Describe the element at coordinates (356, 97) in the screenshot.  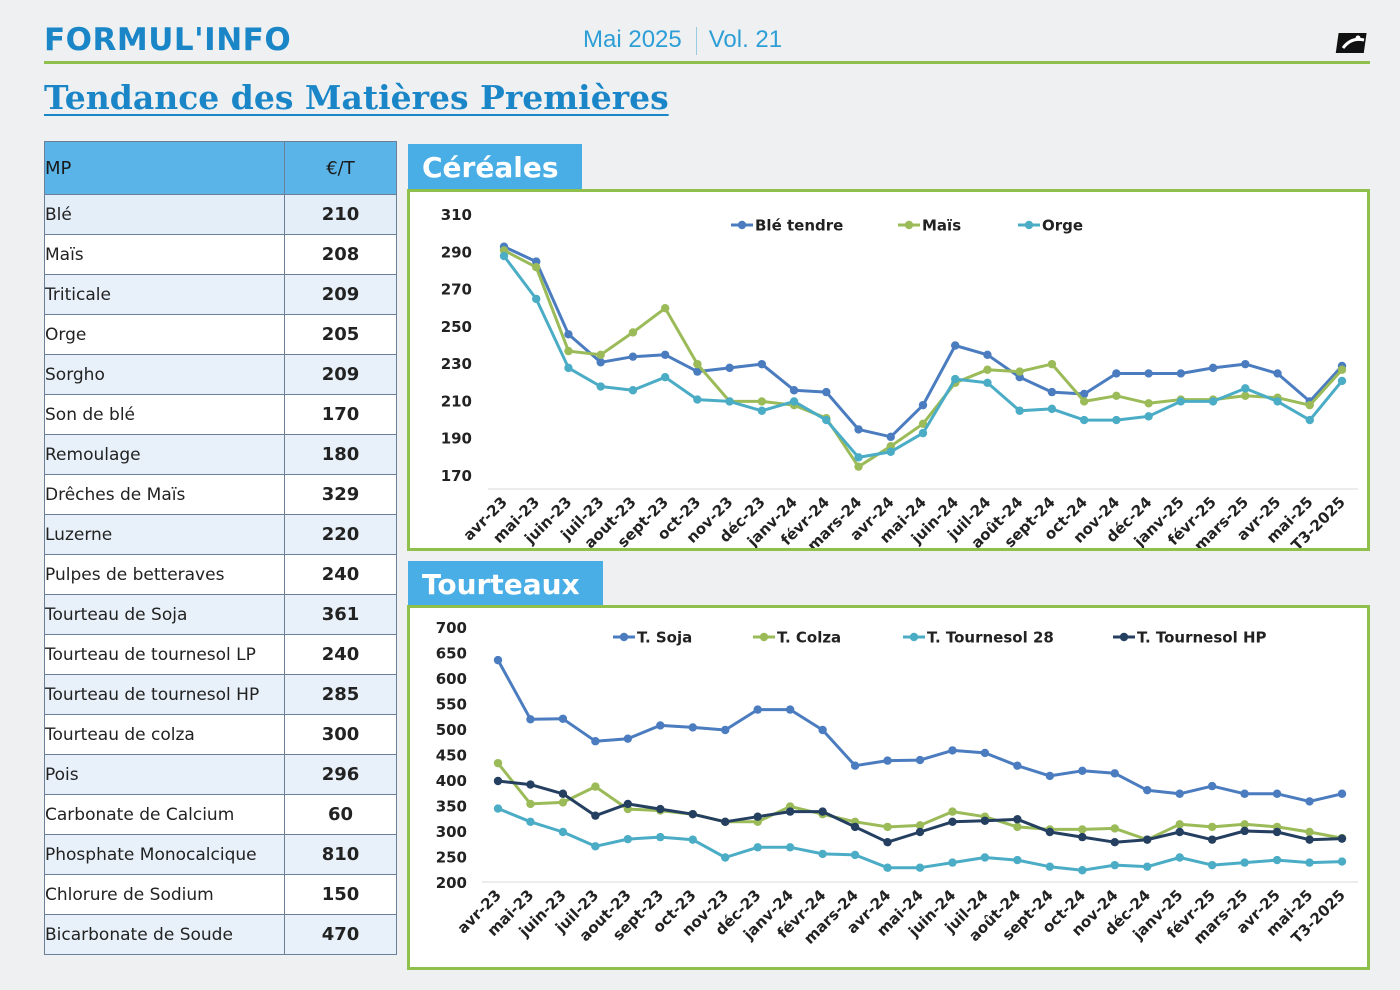
I see `page-title: Tendance des Matières Premières` at that location.